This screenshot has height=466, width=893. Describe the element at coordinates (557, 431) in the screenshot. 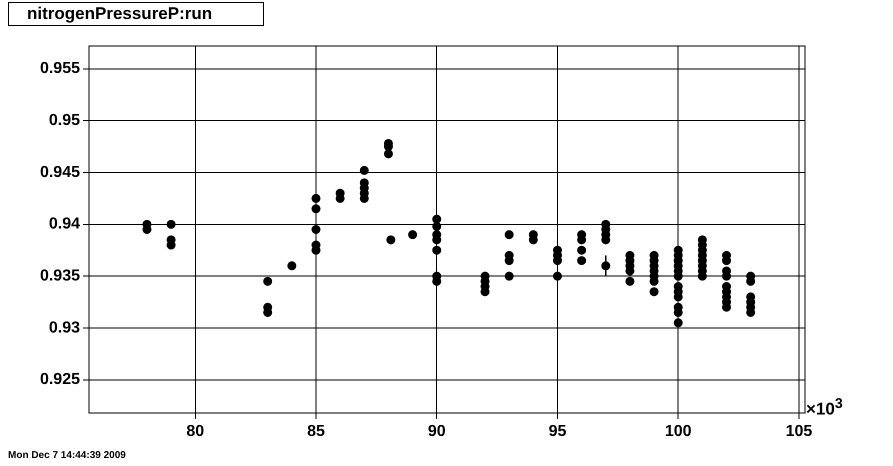

I see `x-tick-label: 95` at that location.